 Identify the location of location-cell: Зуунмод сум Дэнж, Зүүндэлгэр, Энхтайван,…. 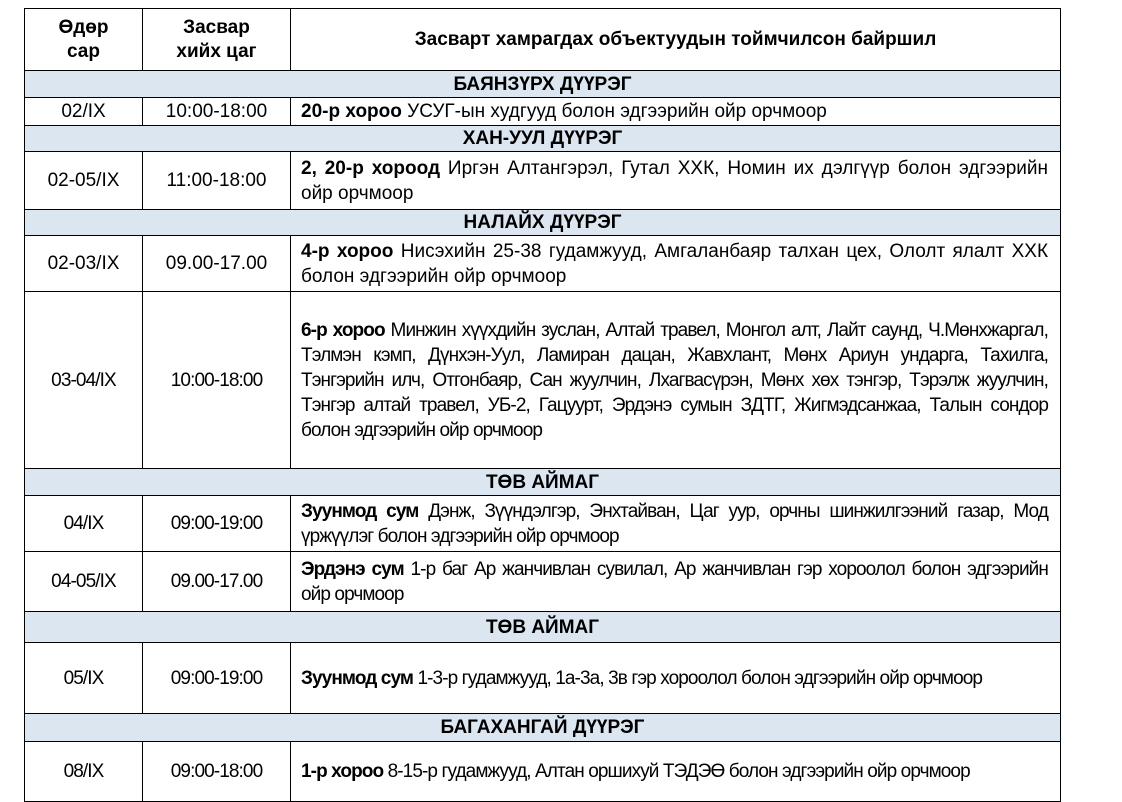
(675, 523).